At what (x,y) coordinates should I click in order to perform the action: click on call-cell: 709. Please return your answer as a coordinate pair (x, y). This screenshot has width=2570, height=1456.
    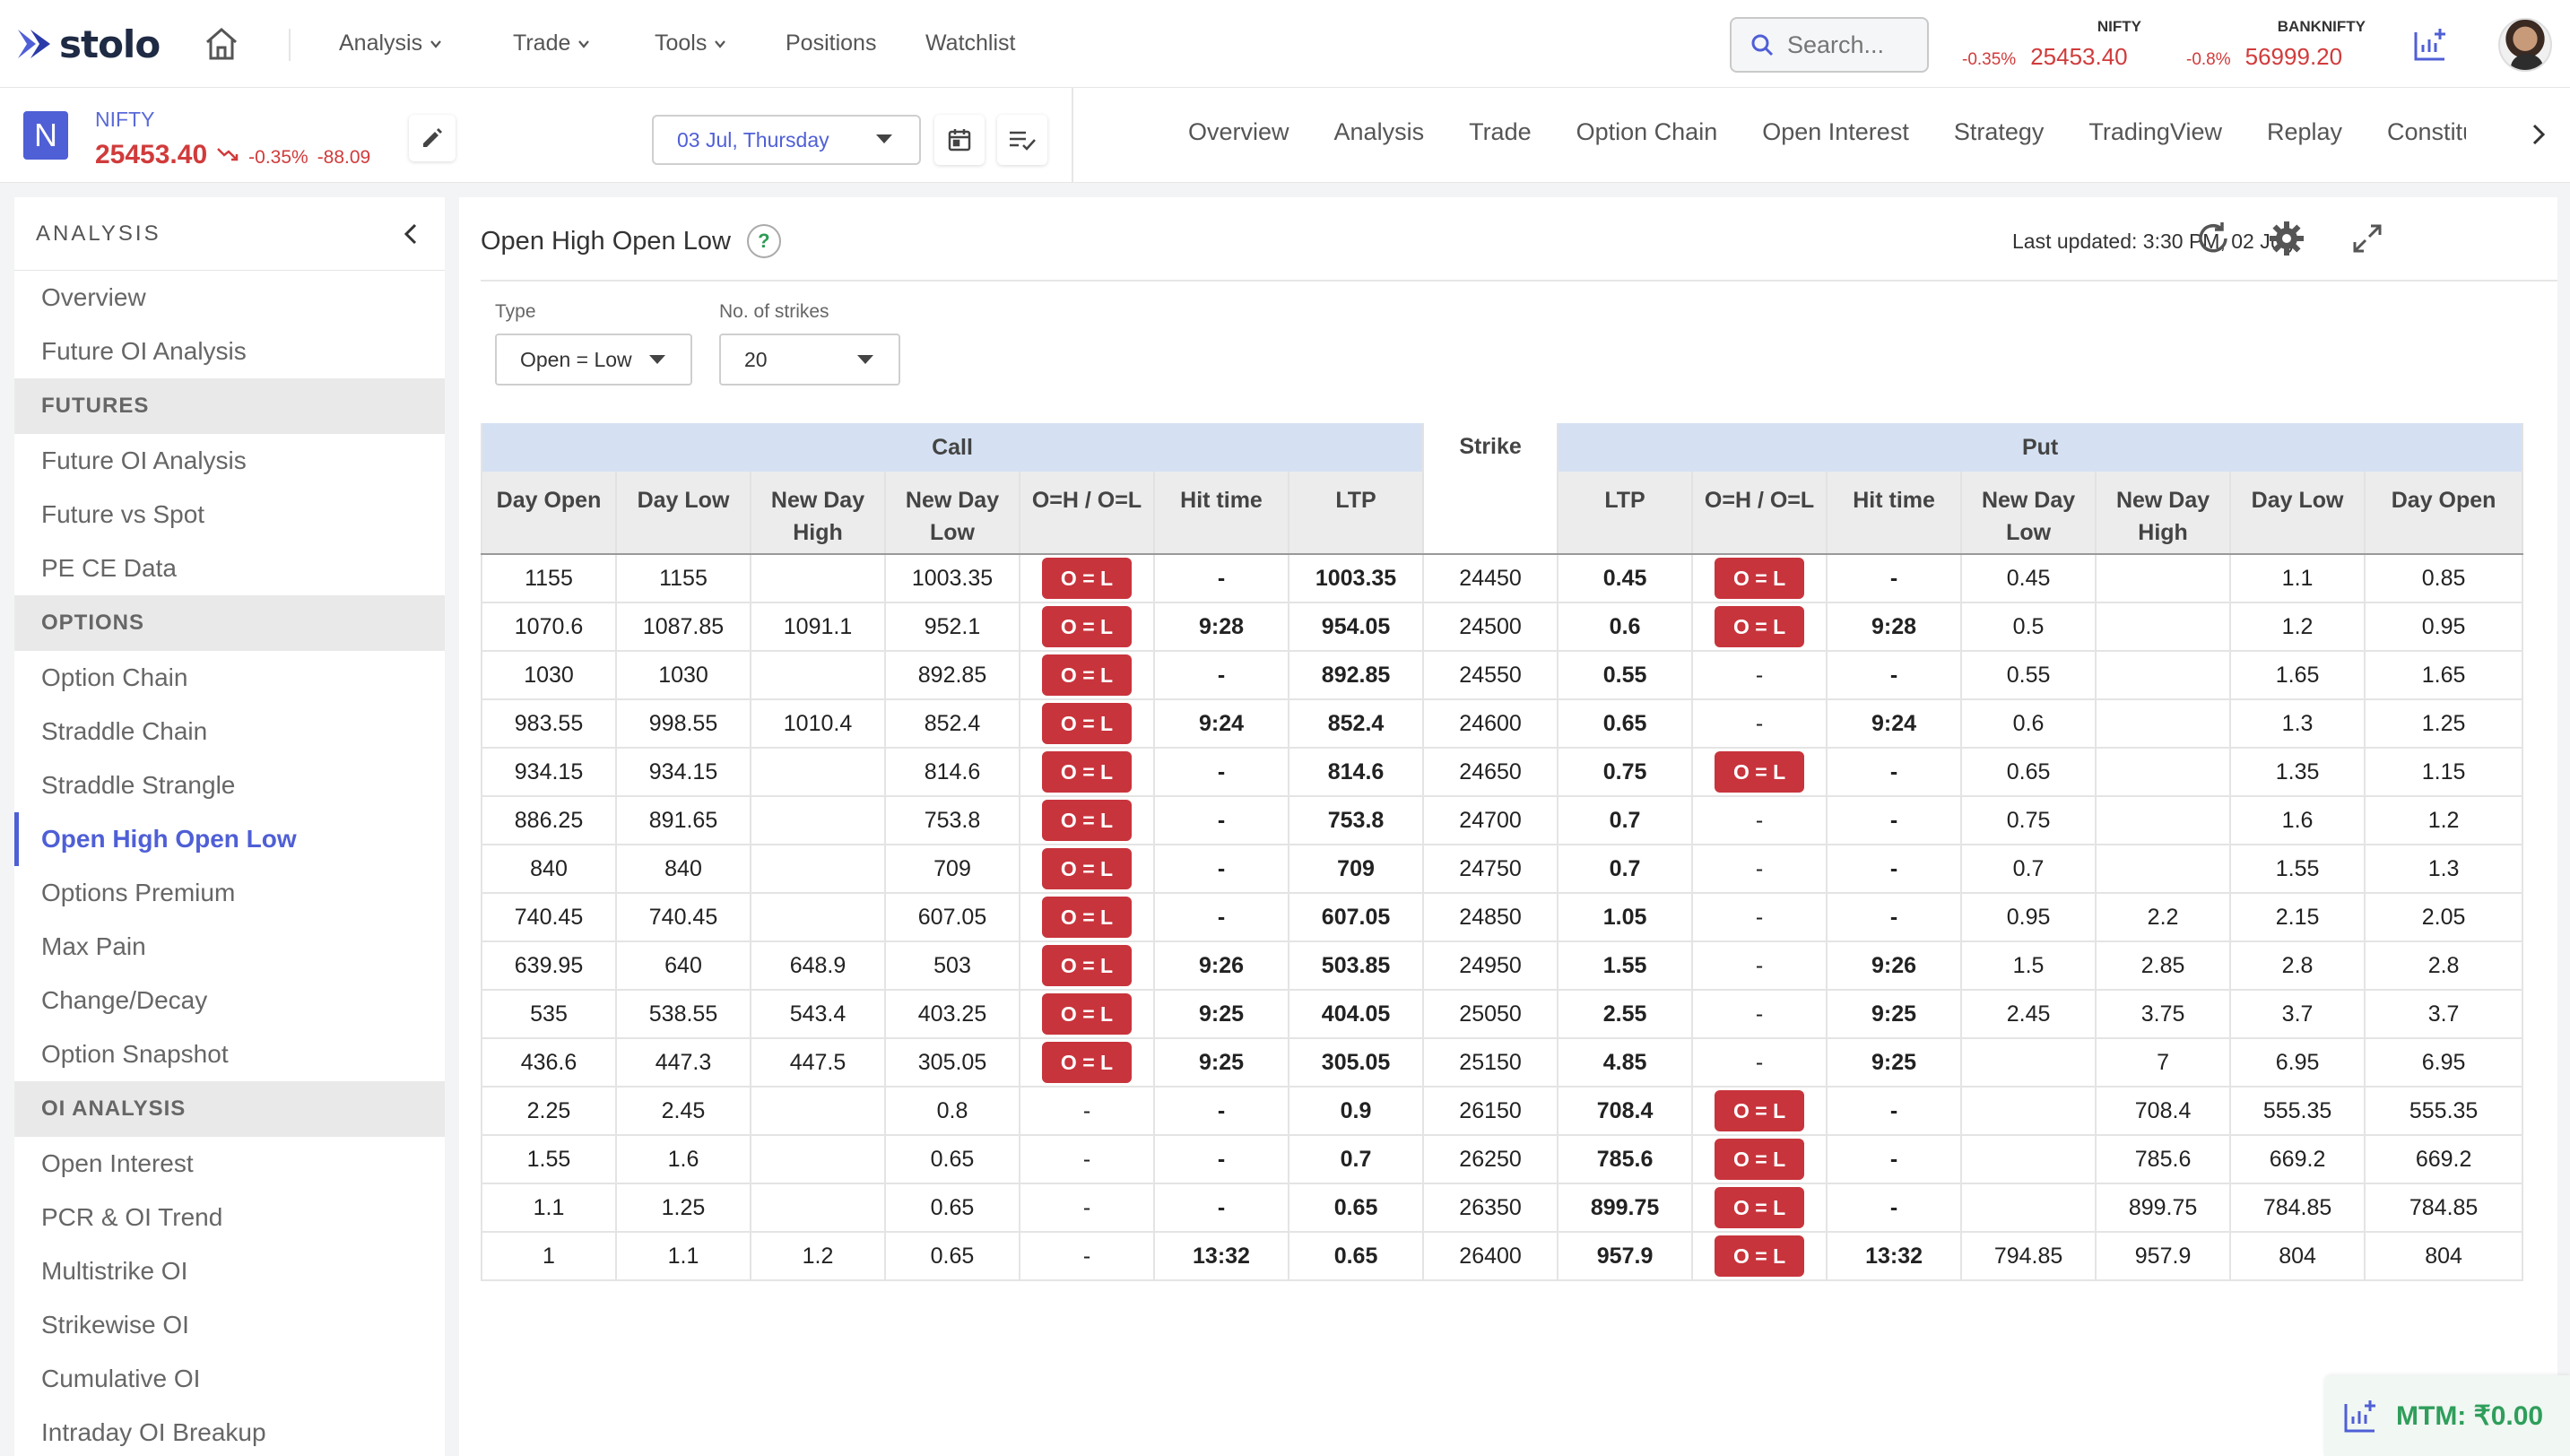
    Looking at the image, I should click on (952, 869).